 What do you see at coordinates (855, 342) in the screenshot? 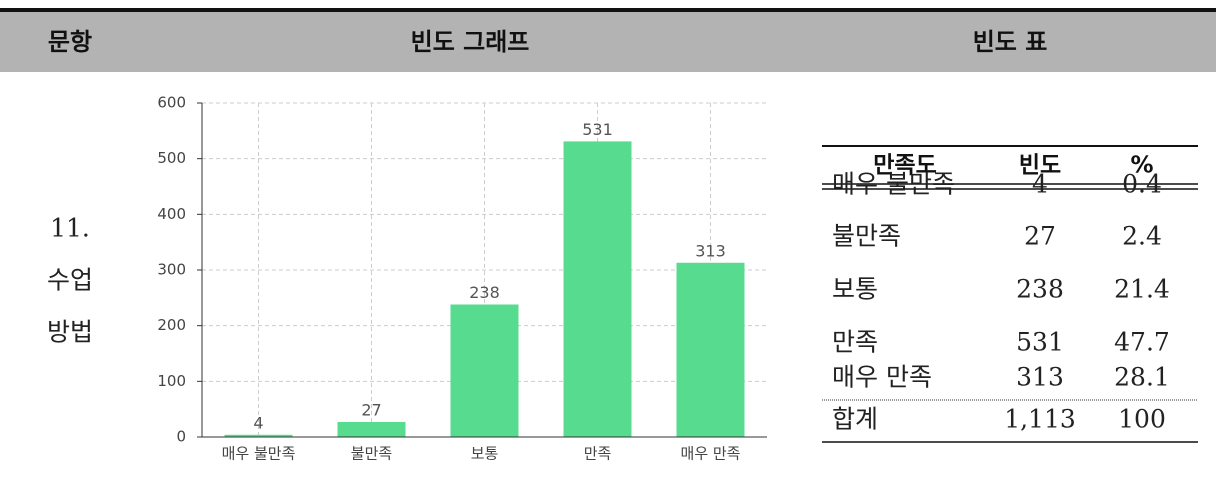
I see `table-cell: 만족` at bounding box center [855, 342].